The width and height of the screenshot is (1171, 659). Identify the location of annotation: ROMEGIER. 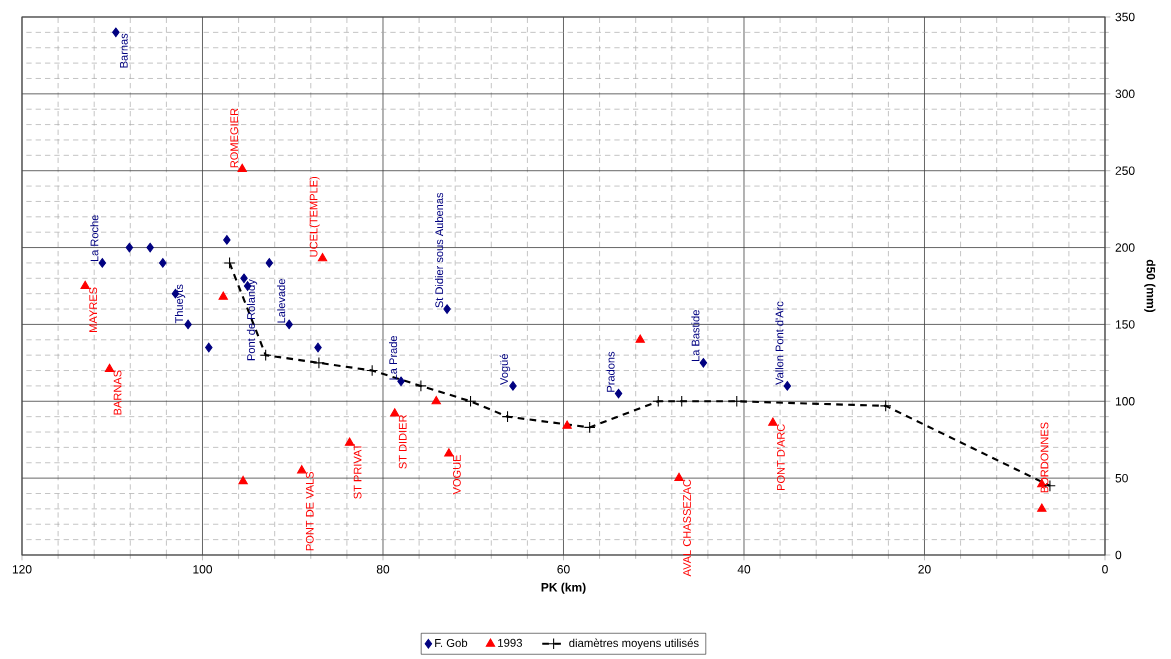
(234, 138).